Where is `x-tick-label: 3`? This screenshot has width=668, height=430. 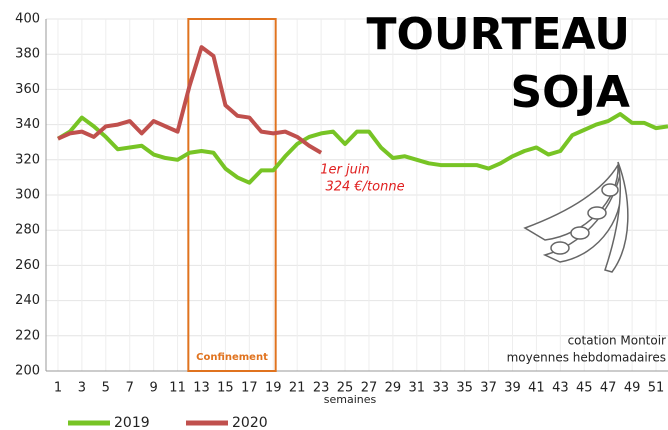
x-tick-label: 3 is located at coordinates (82, 388).